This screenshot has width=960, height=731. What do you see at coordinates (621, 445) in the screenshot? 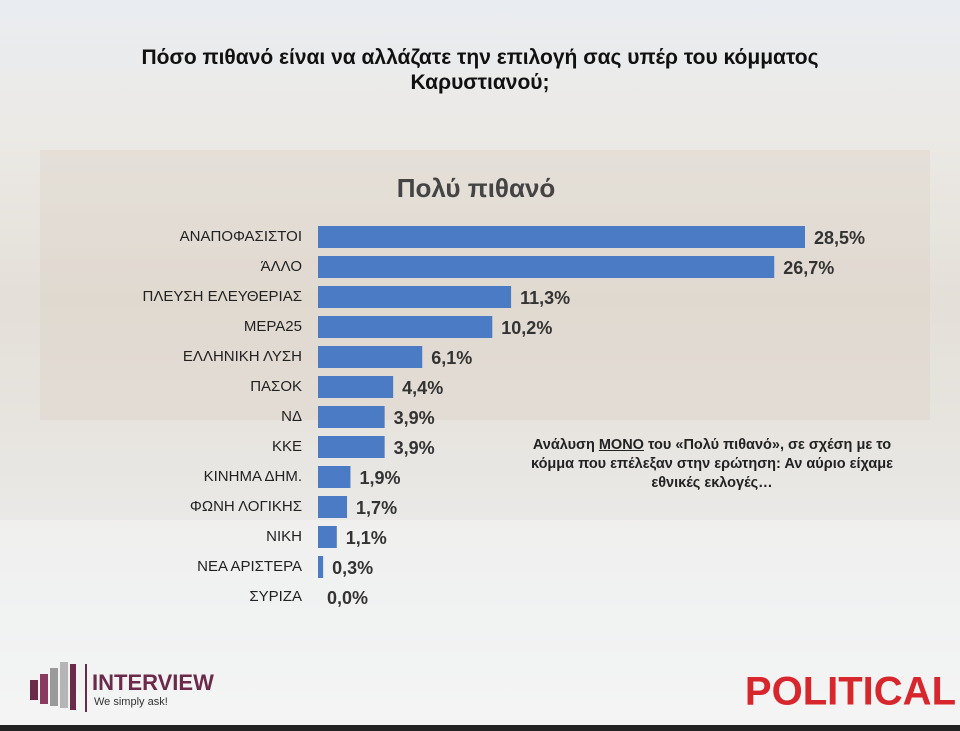
I see `annotation-emphasis: ΜΟΝΟ` at bounding box center [621, 445].